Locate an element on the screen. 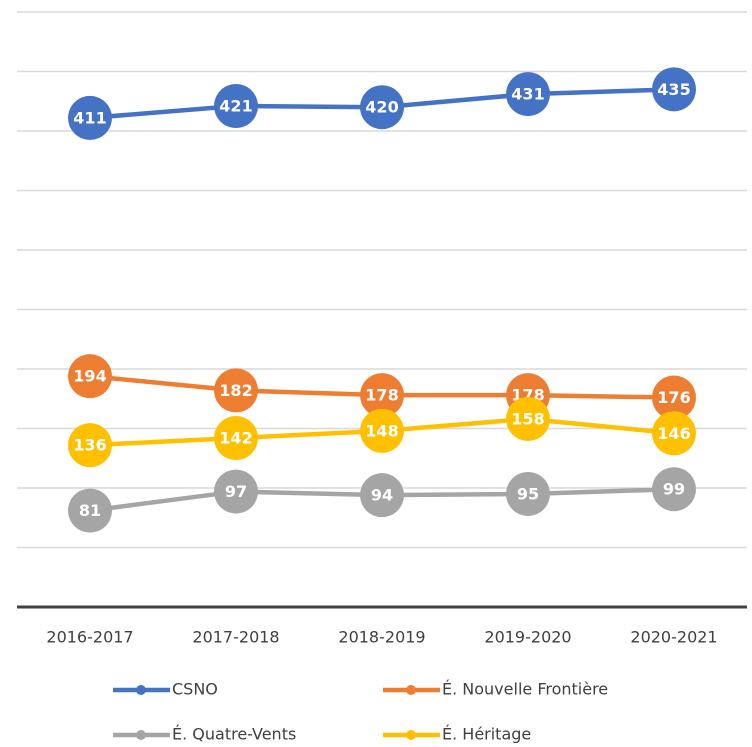 This screenshot has width=752, height=747. data-label: 97 is located at coordinates (236, 491).